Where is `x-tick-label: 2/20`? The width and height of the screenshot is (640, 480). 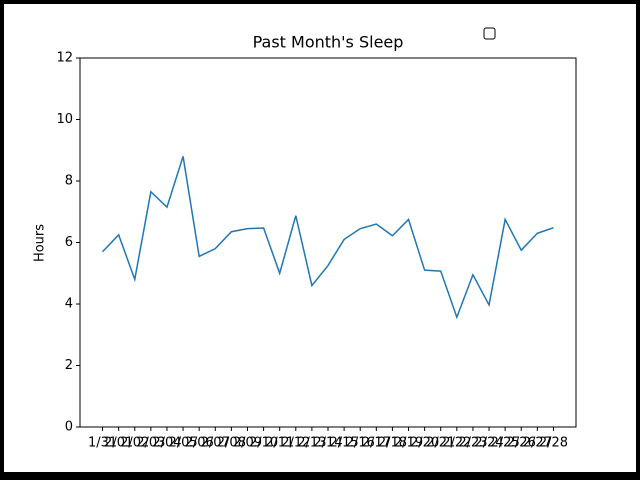
x-tick-label: 2/20 is located at coordinates (424, 443).